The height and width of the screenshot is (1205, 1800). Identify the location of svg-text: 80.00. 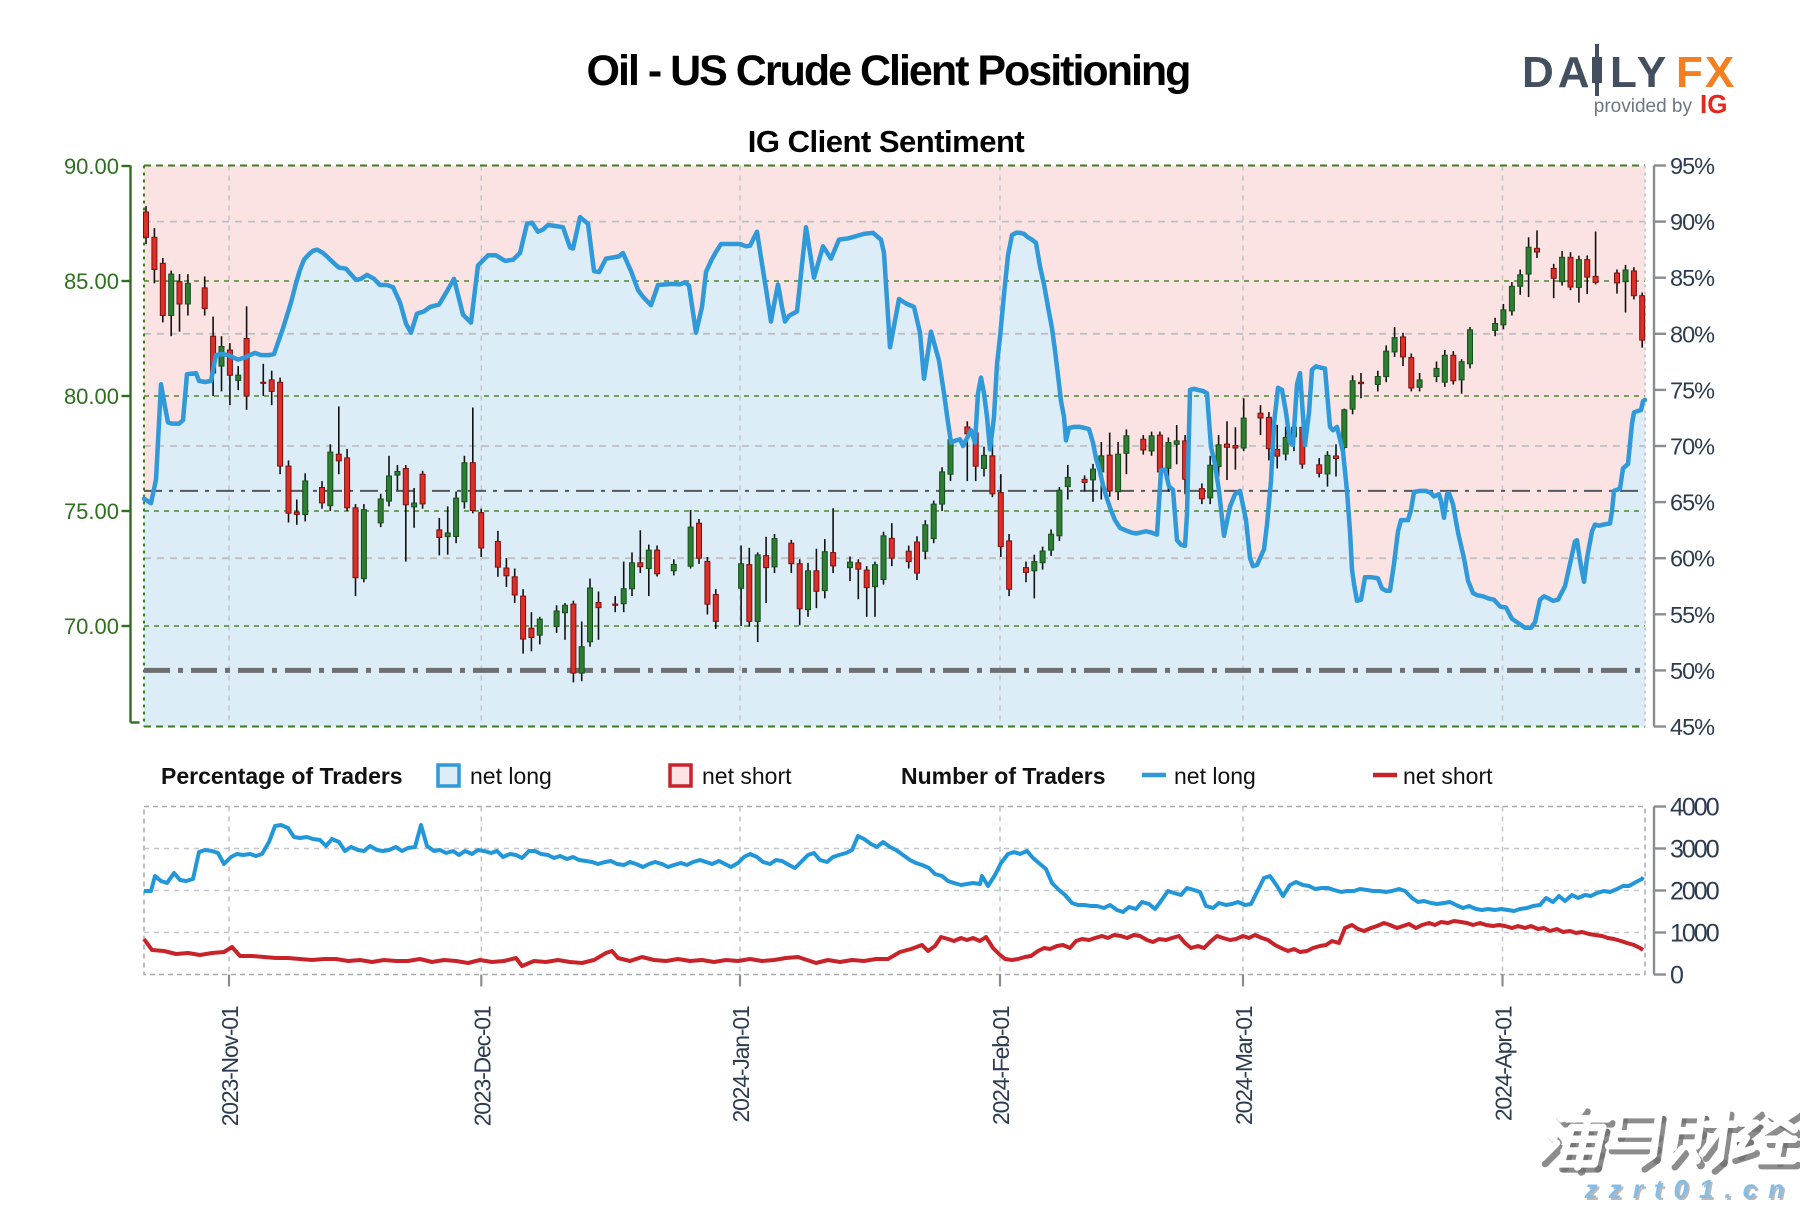
(91, 396).